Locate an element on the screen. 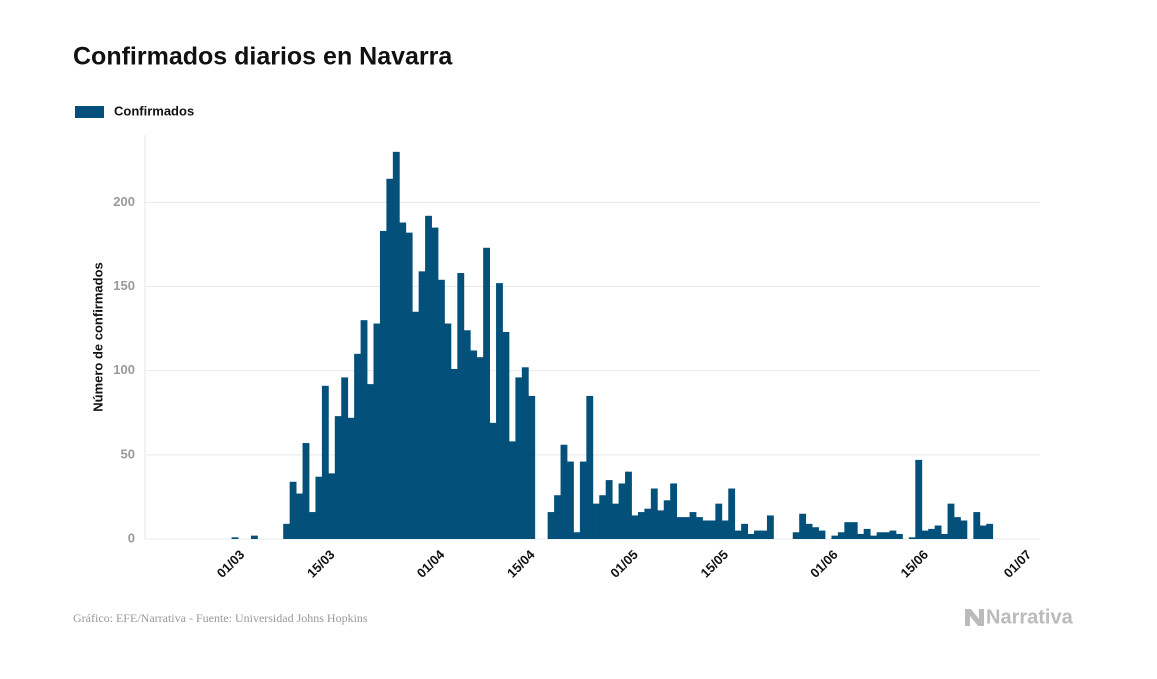  x-tick-label: 15/03 is located at coordinates (321, 564).